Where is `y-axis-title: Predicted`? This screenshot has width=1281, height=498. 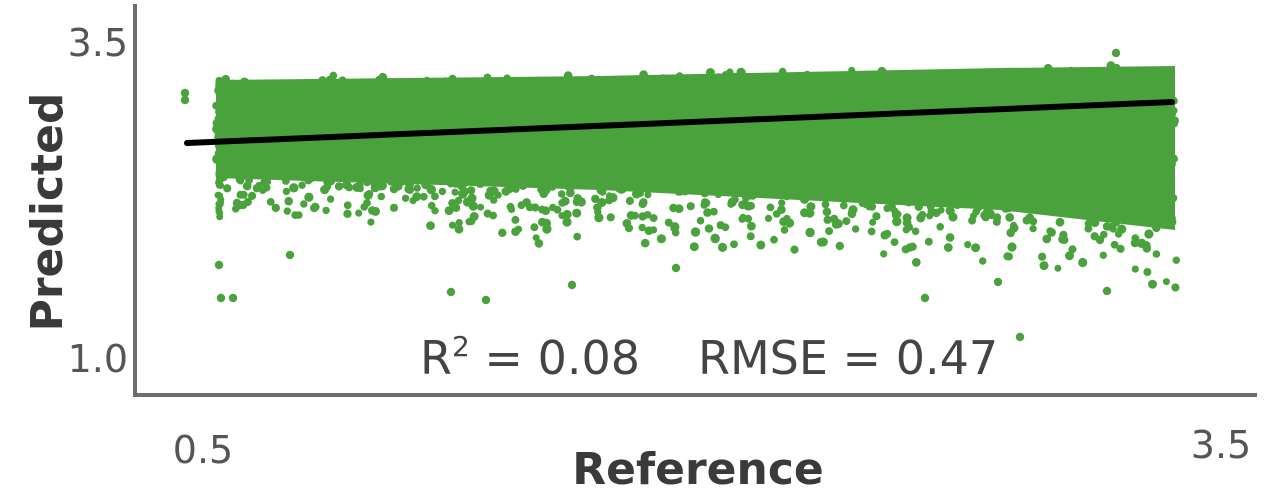 y-axis-title: Predicted is located at coordinates (47, 212).